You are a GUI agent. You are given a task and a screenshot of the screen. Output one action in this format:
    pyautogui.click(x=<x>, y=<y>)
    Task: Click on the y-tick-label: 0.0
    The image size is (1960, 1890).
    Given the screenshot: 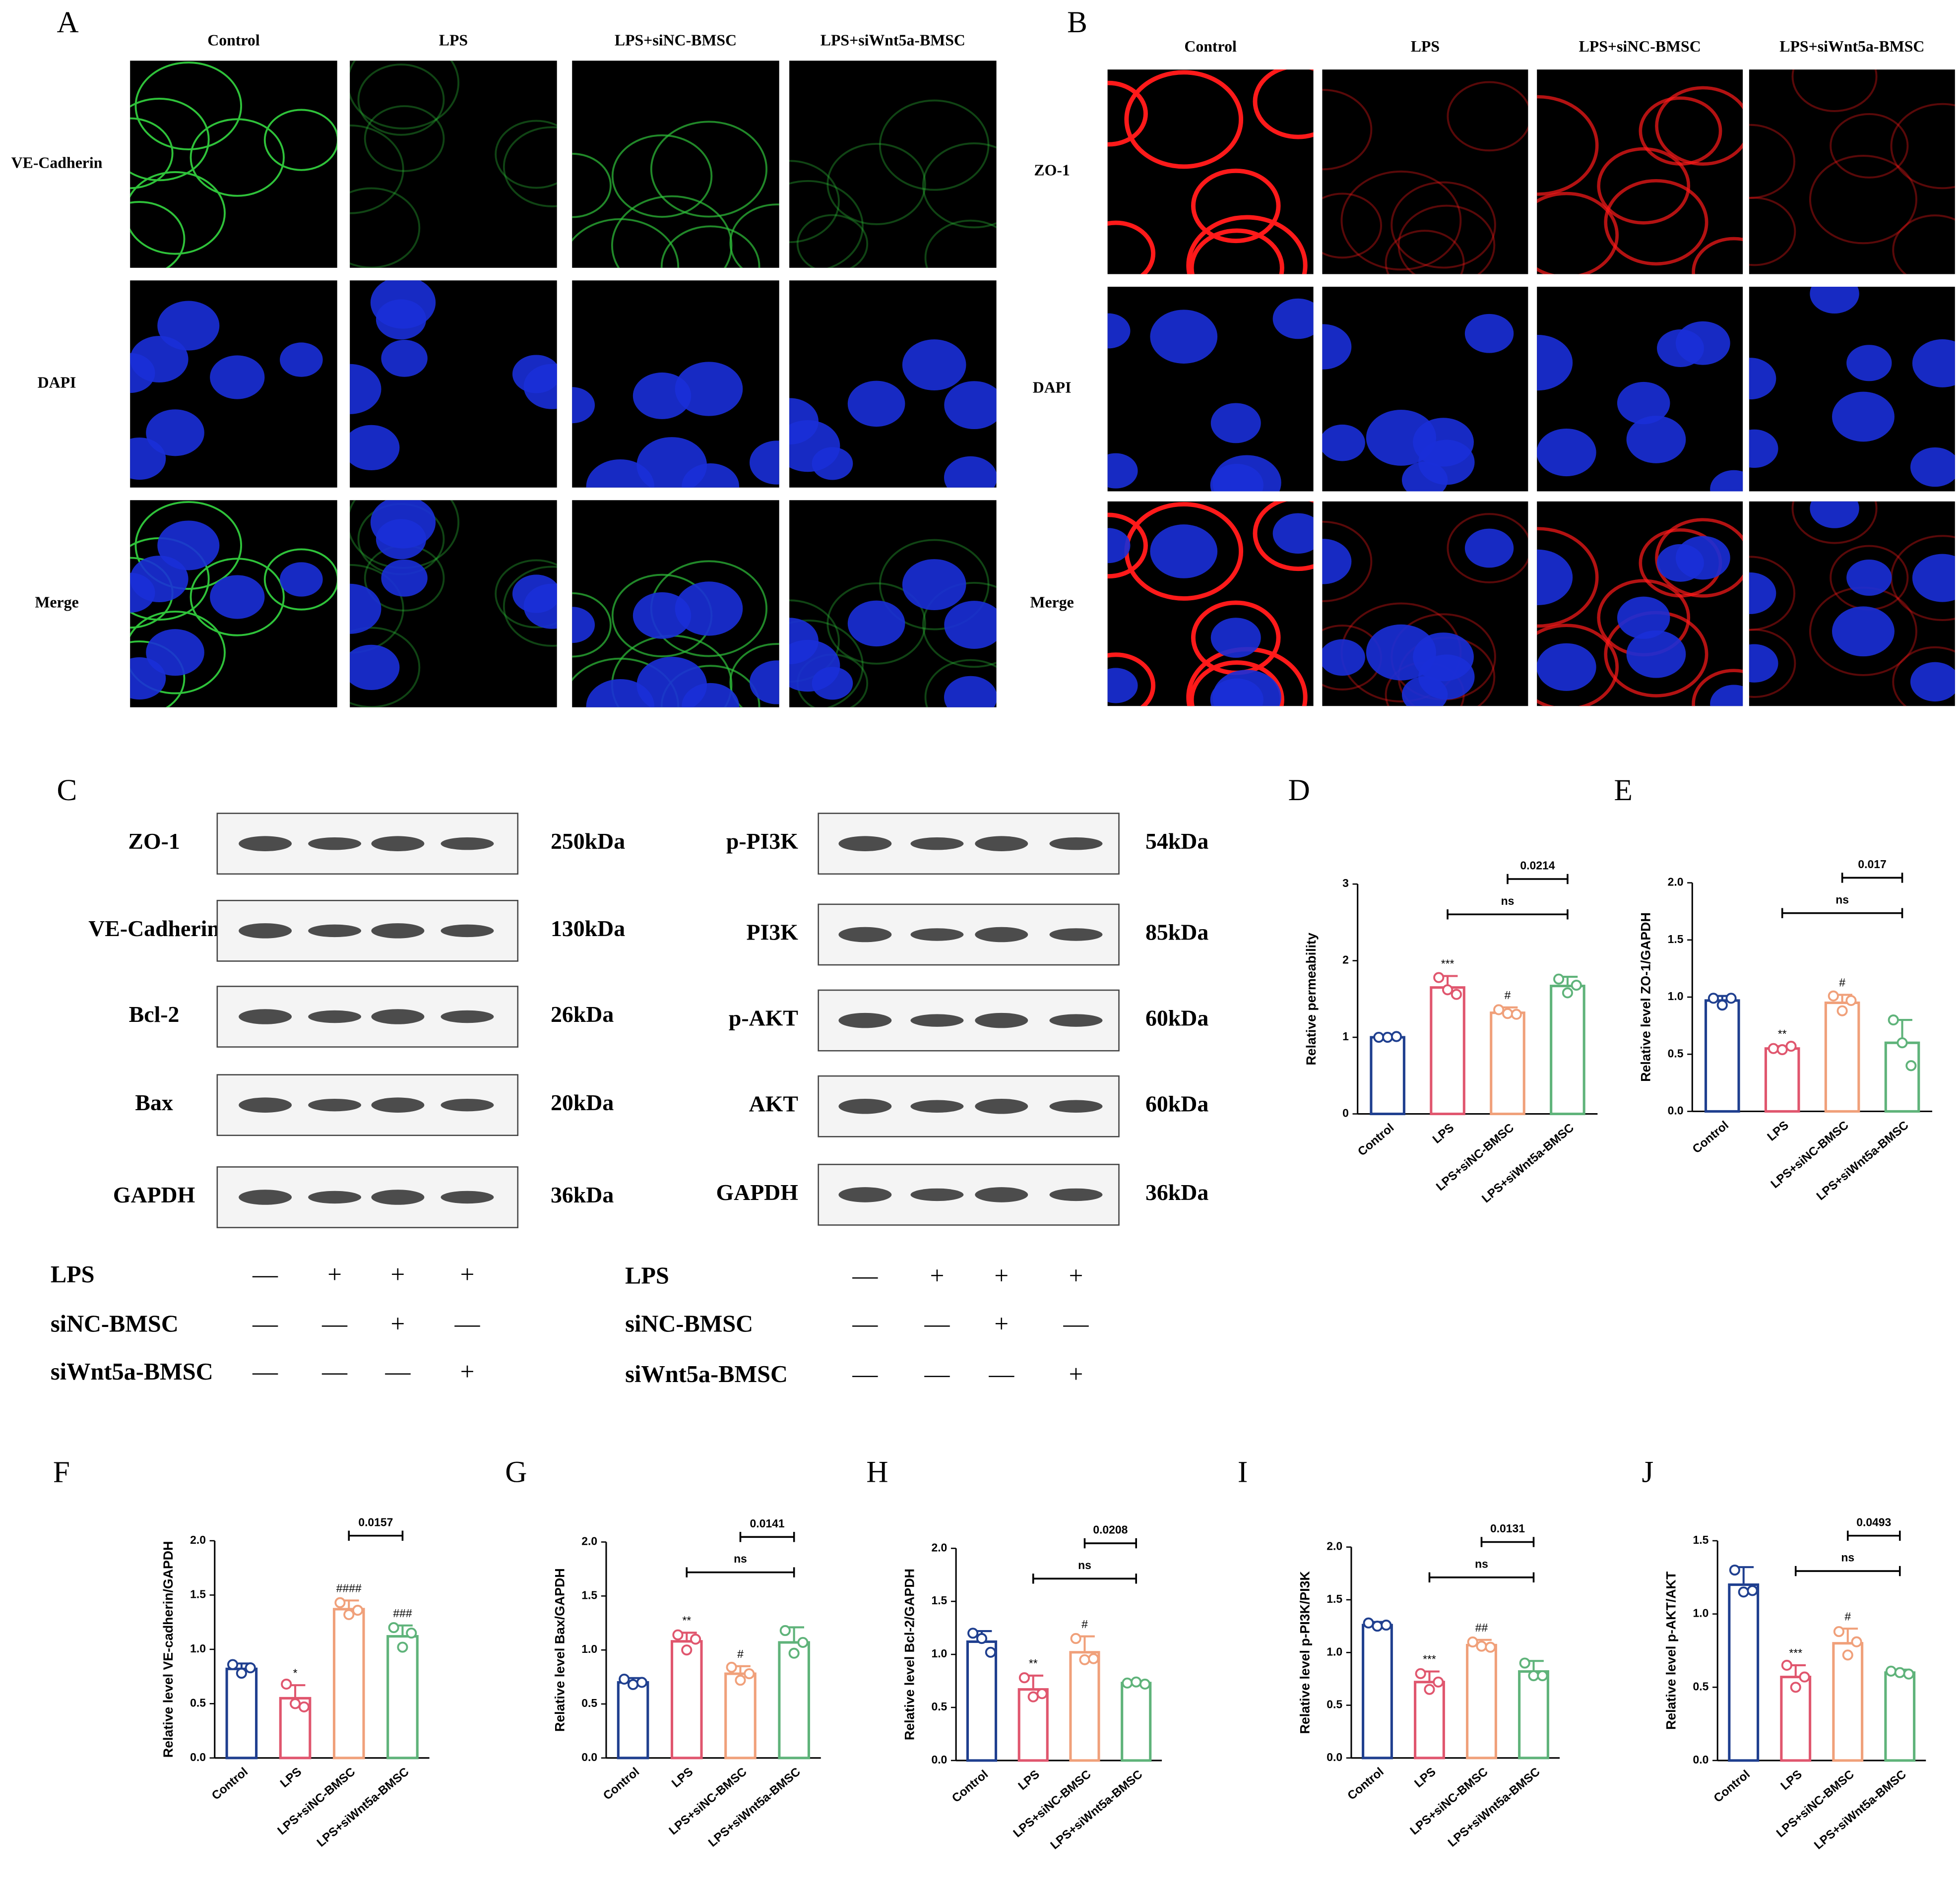 What is the action you would take?
    pyautogui.click(x=198, y=1757)
    